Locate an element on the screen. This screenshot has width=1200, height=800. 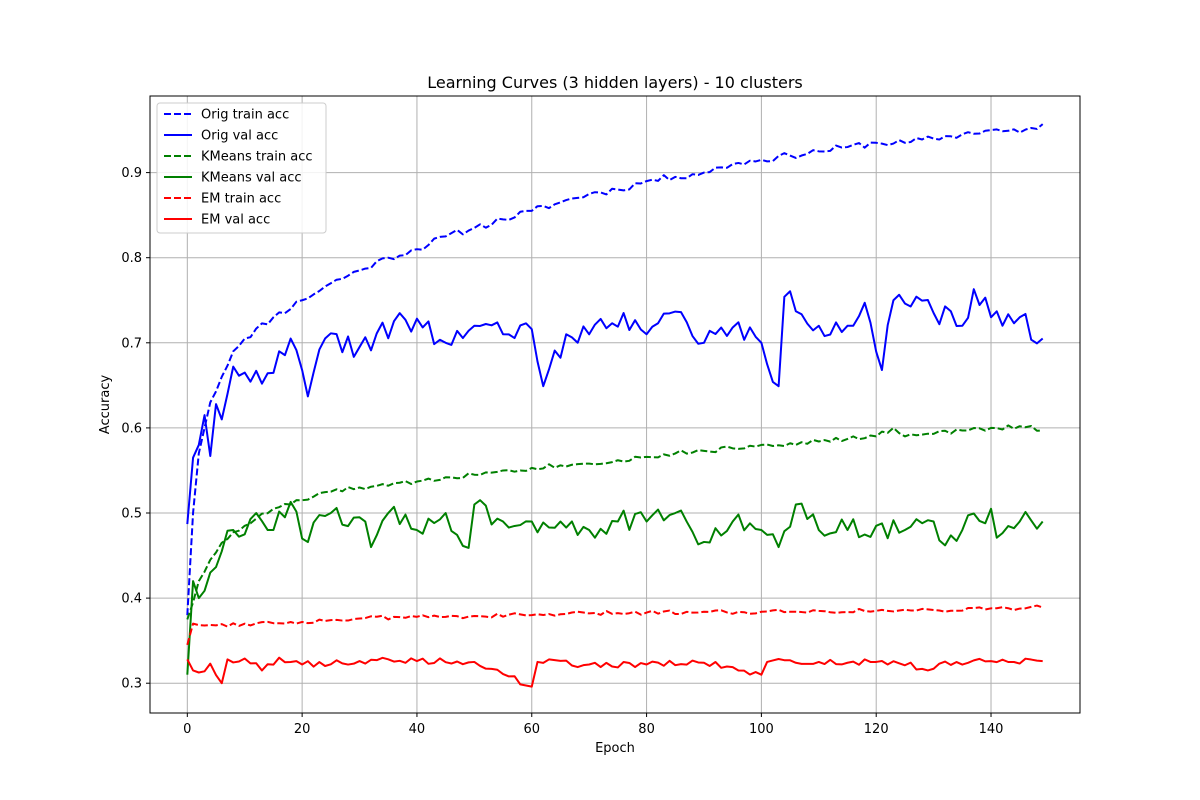
y-tick-label: 0.9 is located at coordinates (131, 173).